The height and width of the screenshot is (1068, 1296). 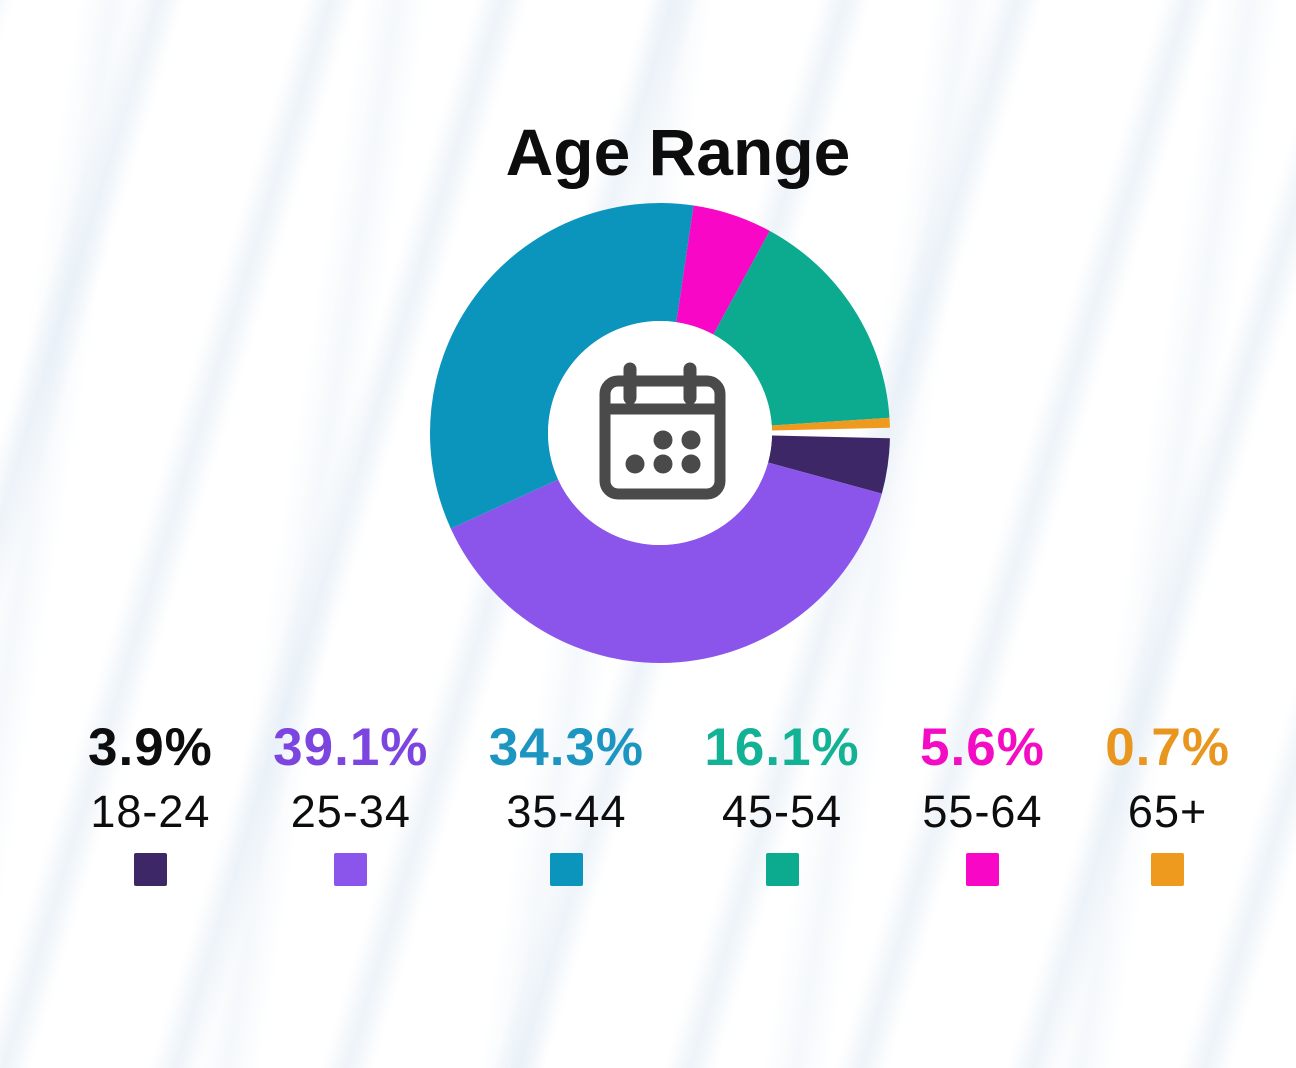 I want to click on legend-label: 25-34, so click(x=350, y=812).